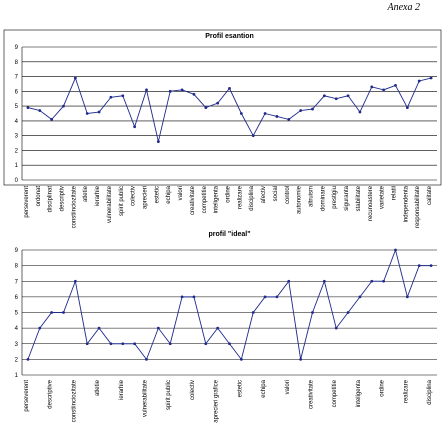  I want to click on x-tick-label: altruism, so click(312, 196).